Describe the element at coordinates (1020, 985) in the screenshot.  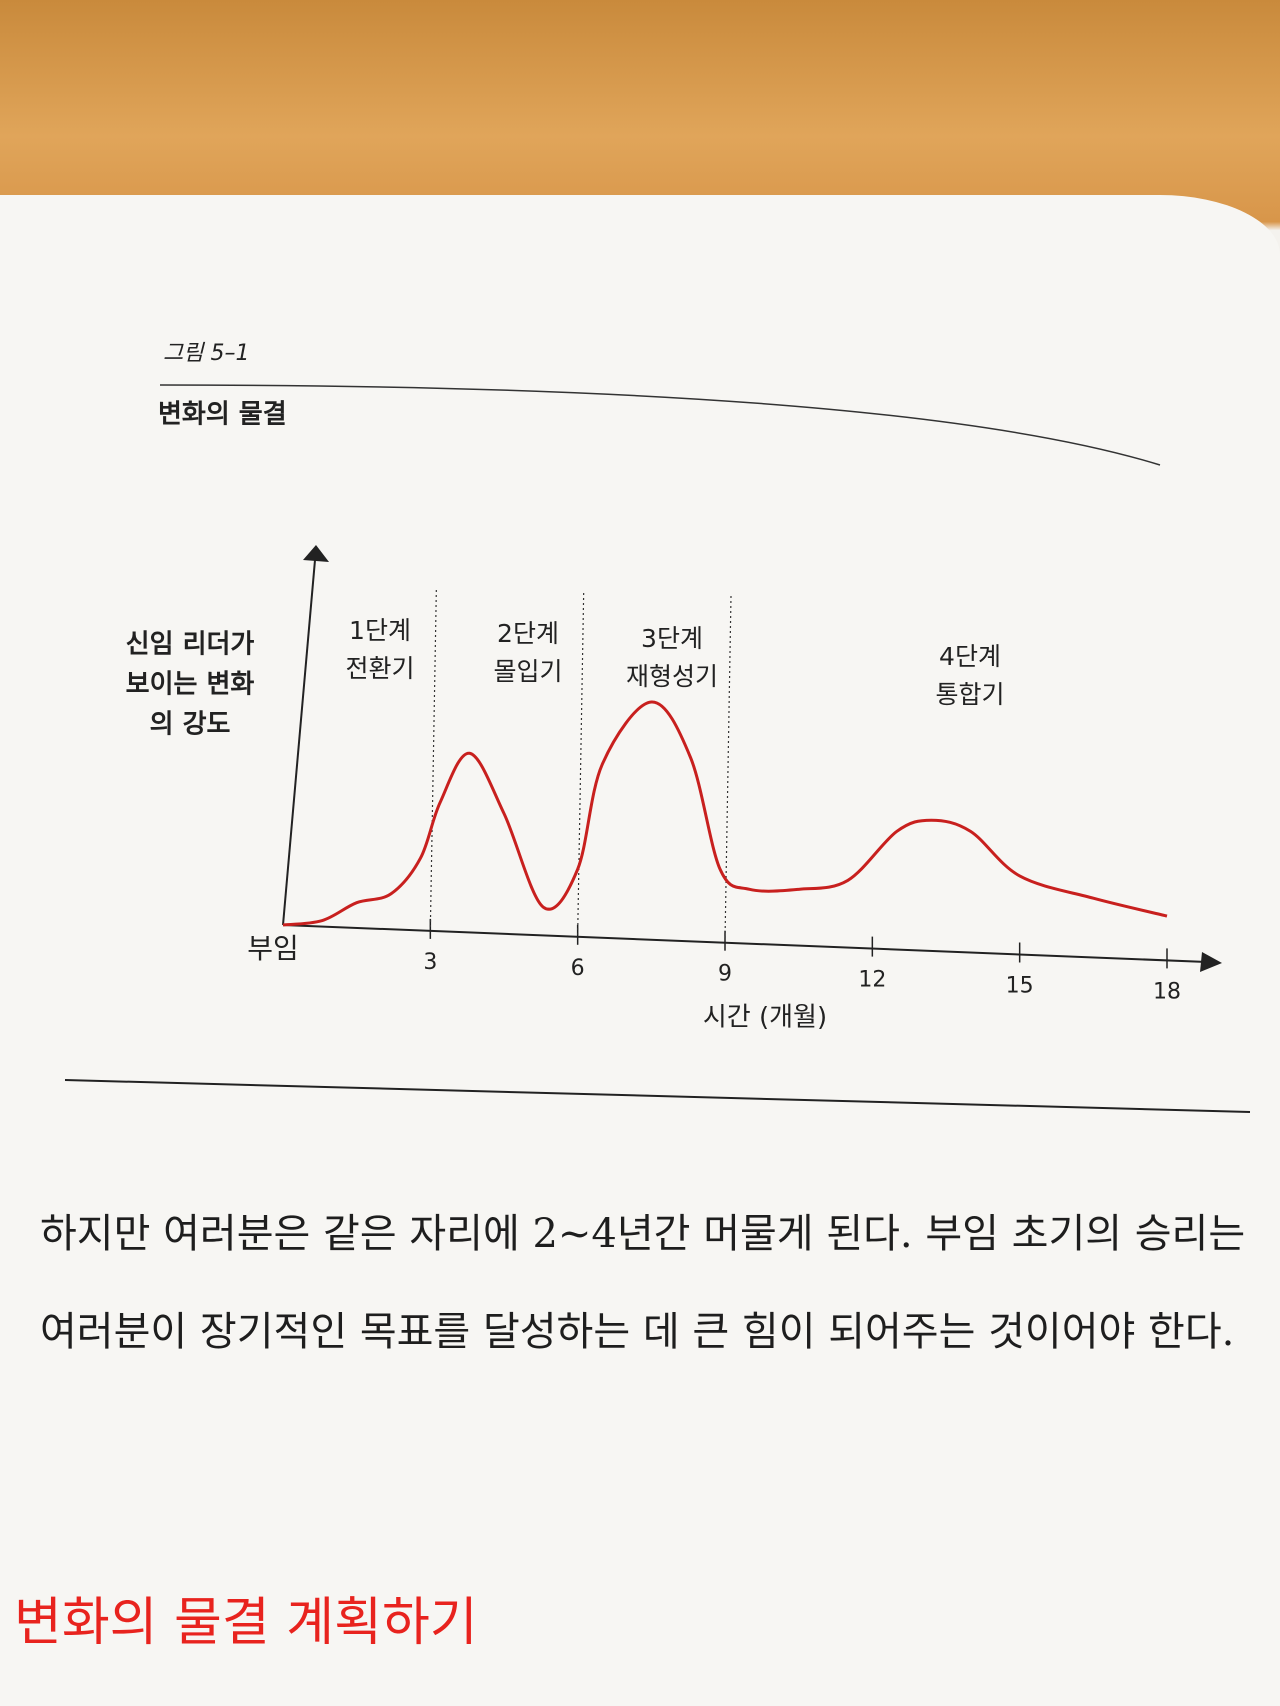
I see `x-tick-label: 15` at that location.